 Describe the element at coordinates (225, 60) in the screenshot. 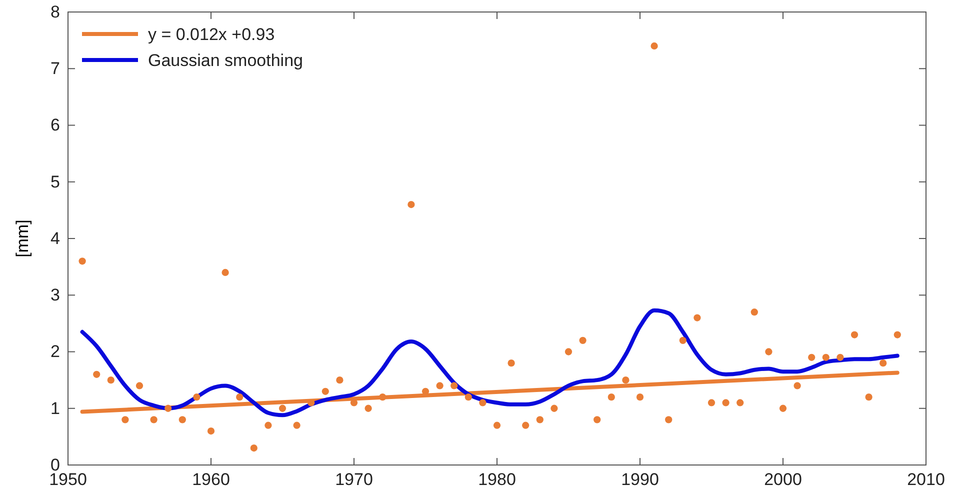

I see `legend-label: Gaussian smoothing` at that location.